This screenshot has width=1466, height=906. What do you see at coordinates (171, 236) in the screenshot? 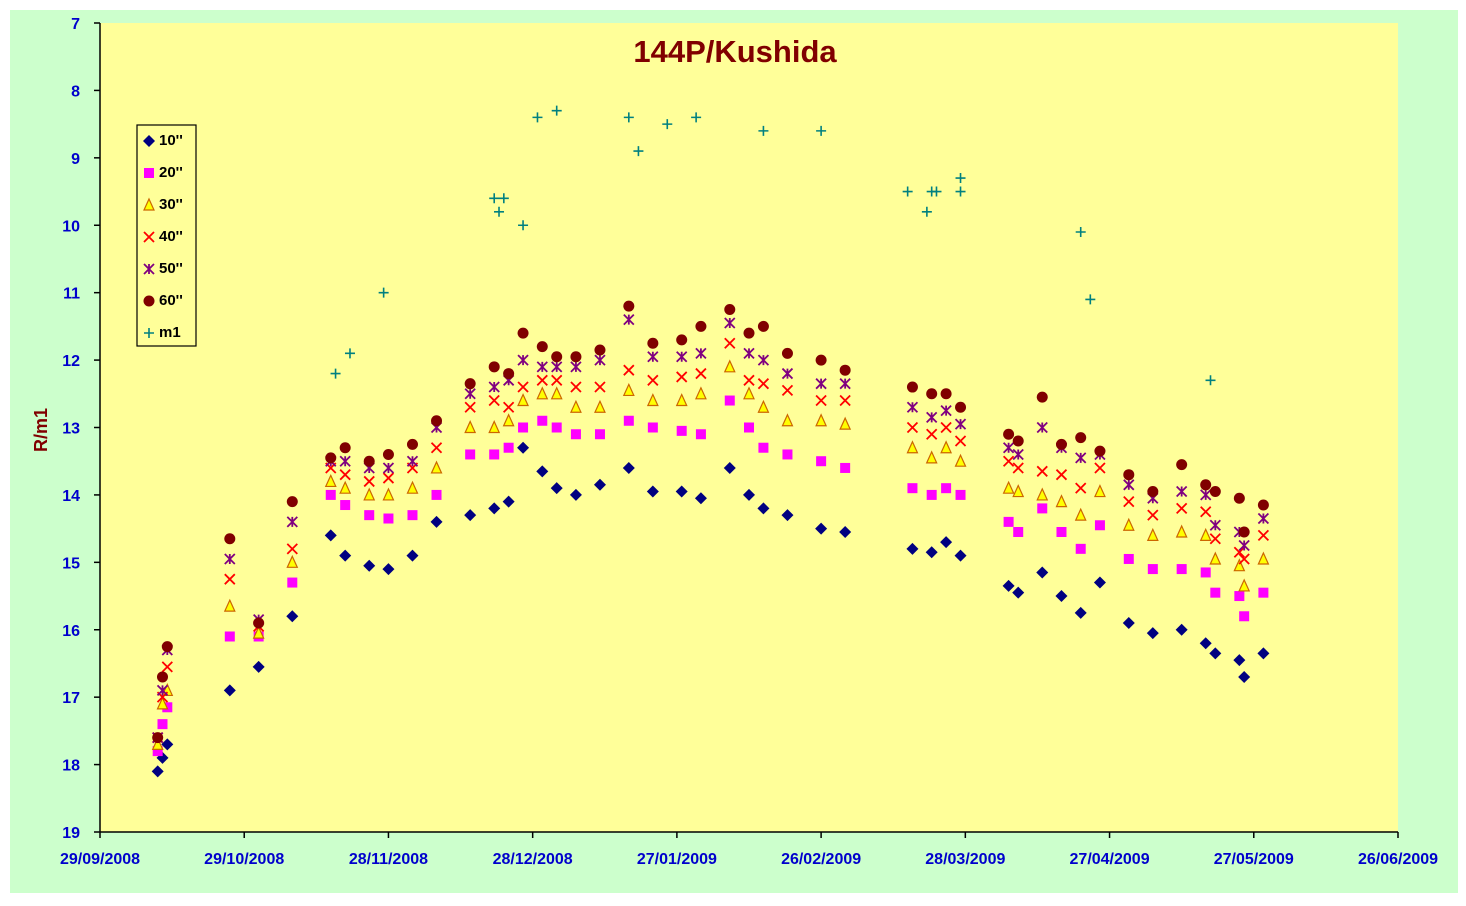
I see `legend-label: 40''` at bounding box center [171, 236].